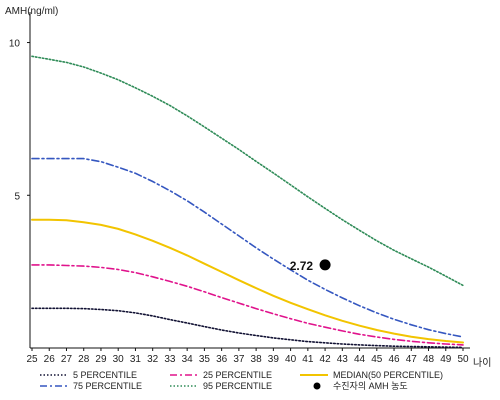 The image size is (500, 400). What do you see at coordinates (170, 359) in the screenshot?
I see `x-tick-label: 33` at bounding box center [170, 359].